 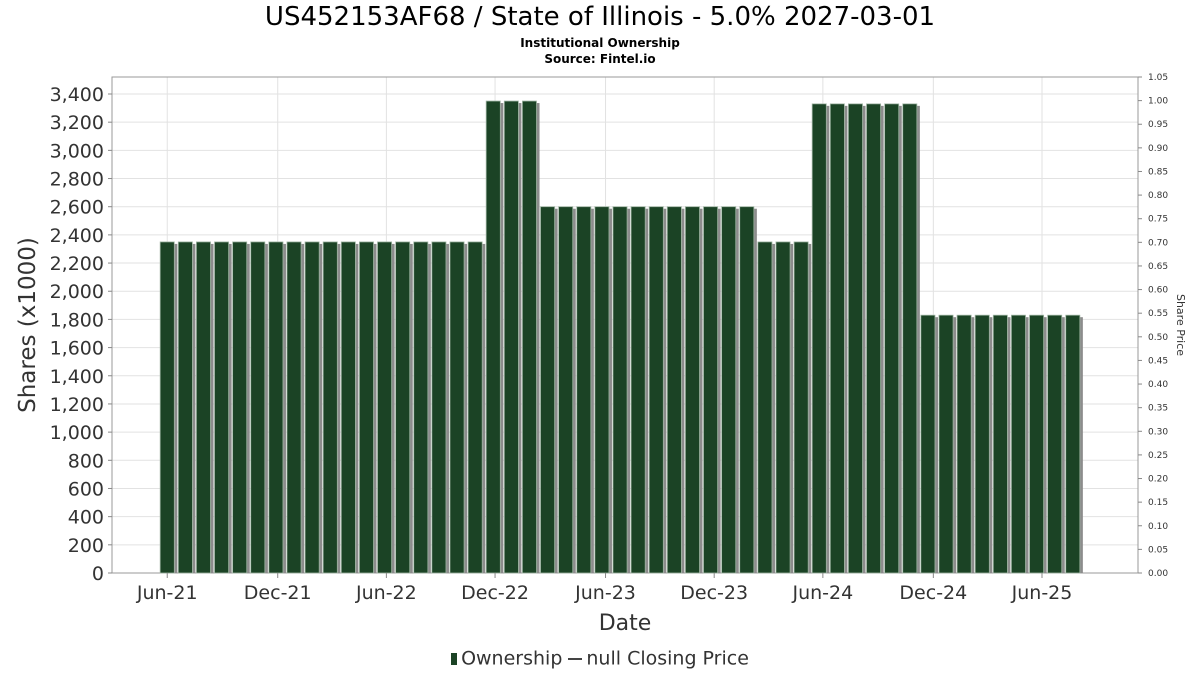 What do you see at coordinates (1158, 550) in the screenshot?
I see `y2-tick-label-1: 0.05` at bounding box center [1158, 550].